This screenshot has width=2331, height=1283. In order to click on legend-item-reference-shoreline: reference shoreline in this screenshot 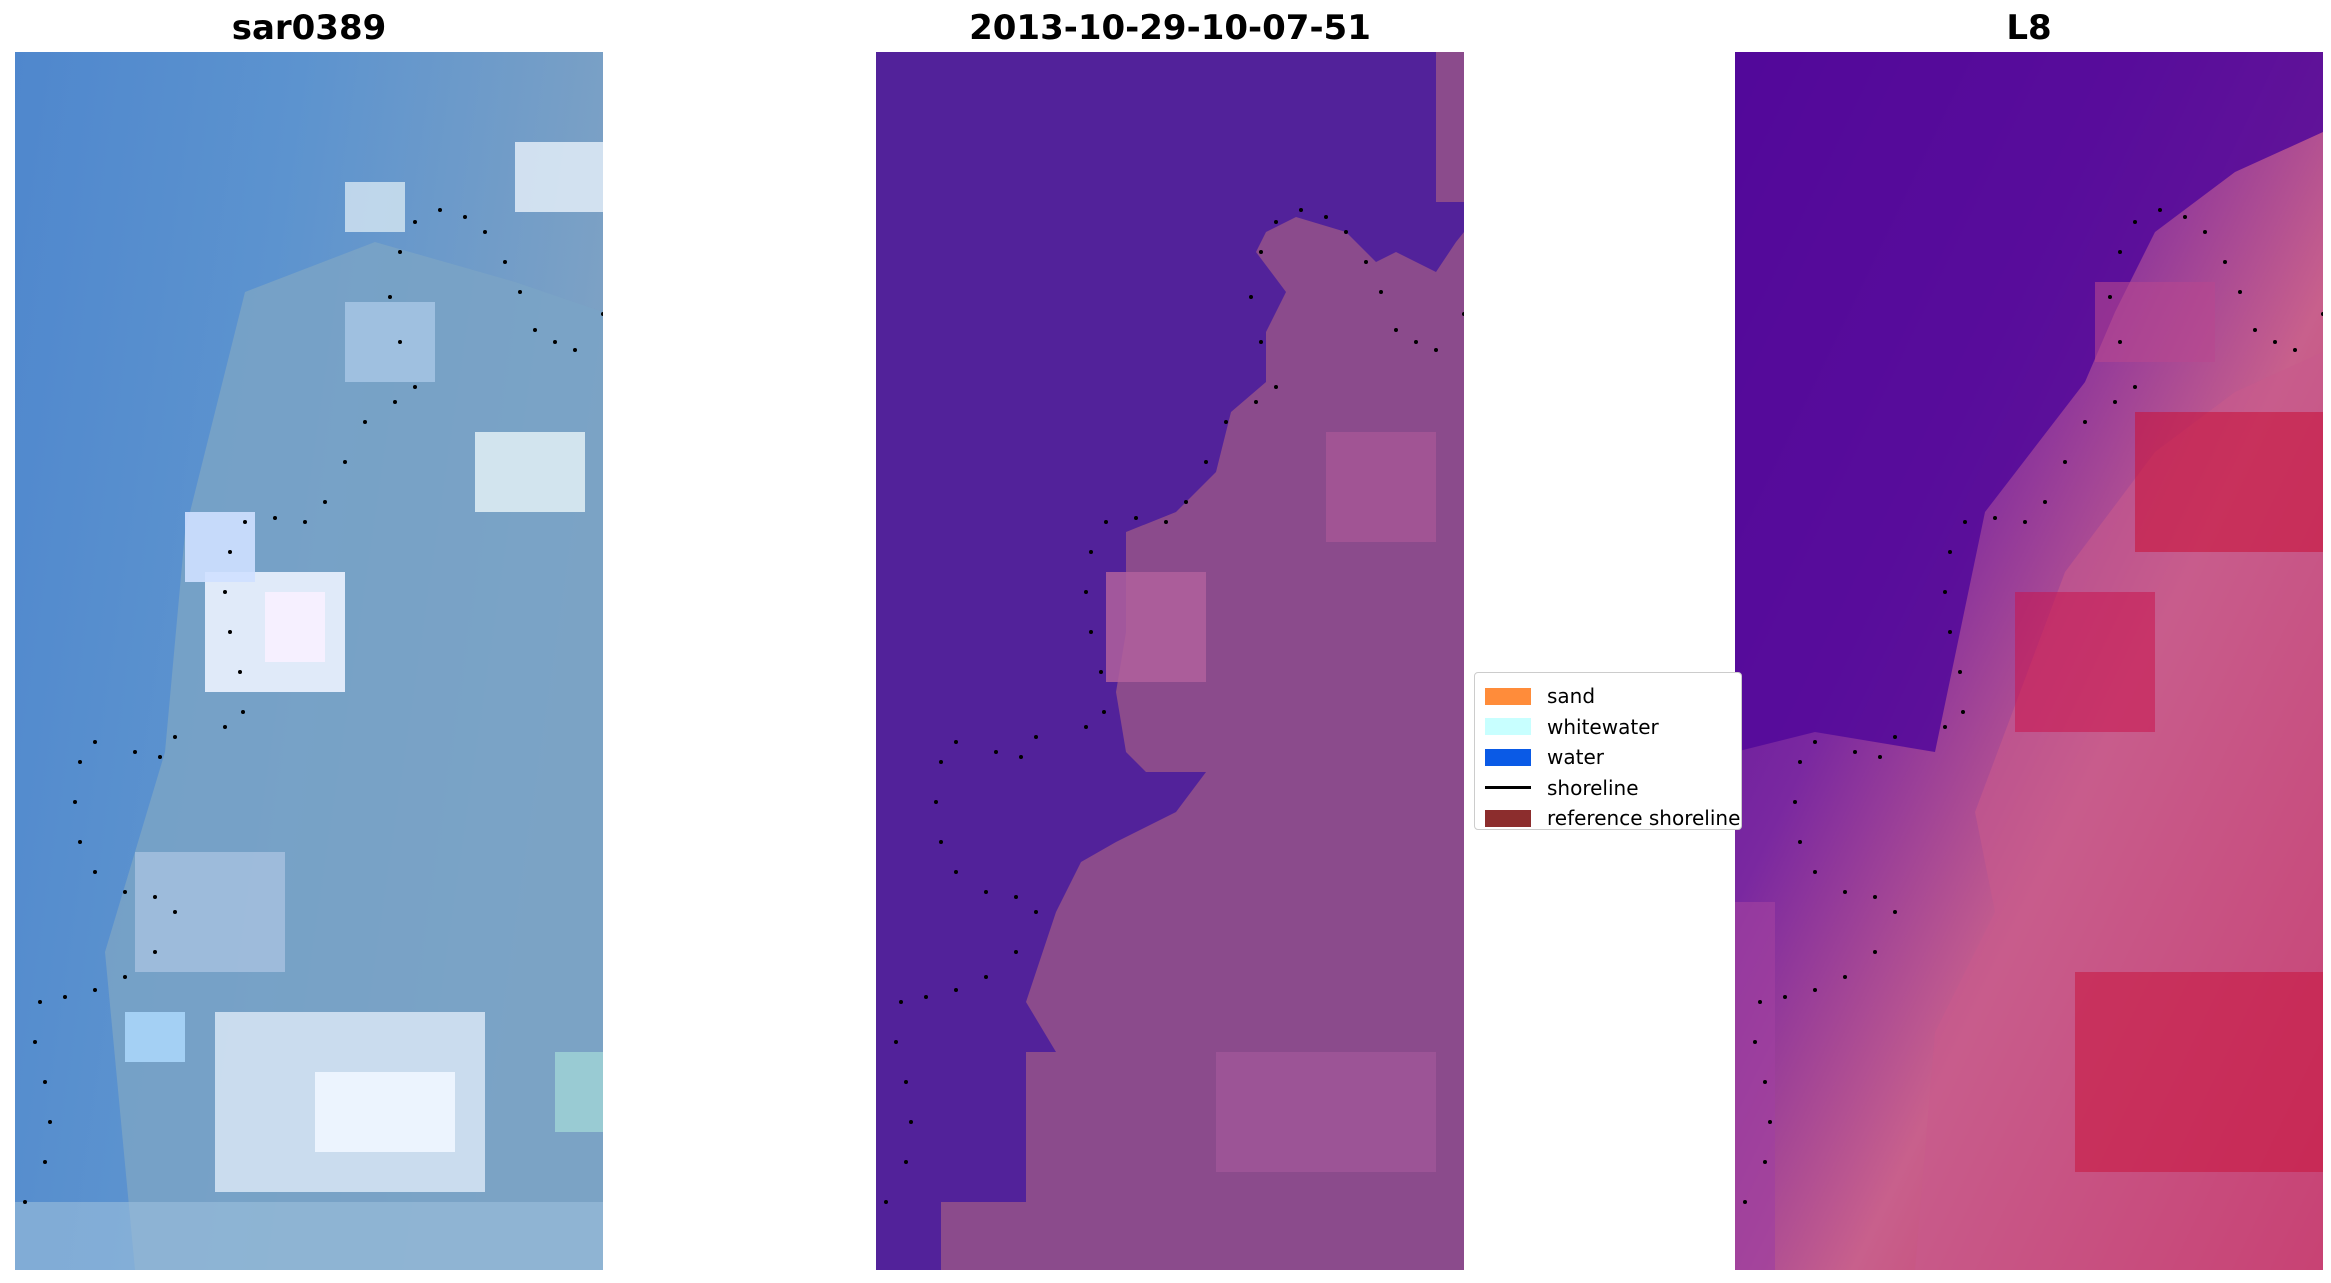, I will do `click(1612, 816)`.